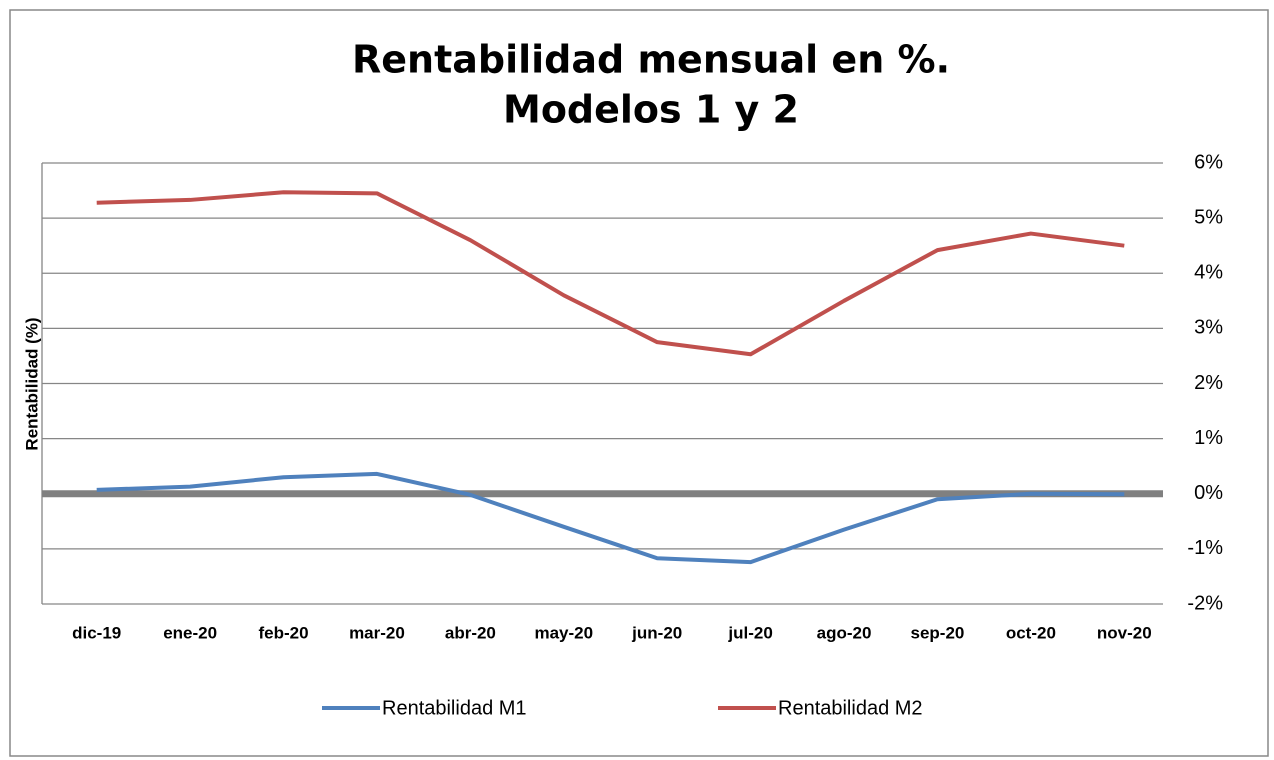 This screenshot has height=760, width=1274. What do you see at coordinates (1031, 632) in the screenshot?
I see `x-tick-label: oct-20` at bounding box center [1031, 632].